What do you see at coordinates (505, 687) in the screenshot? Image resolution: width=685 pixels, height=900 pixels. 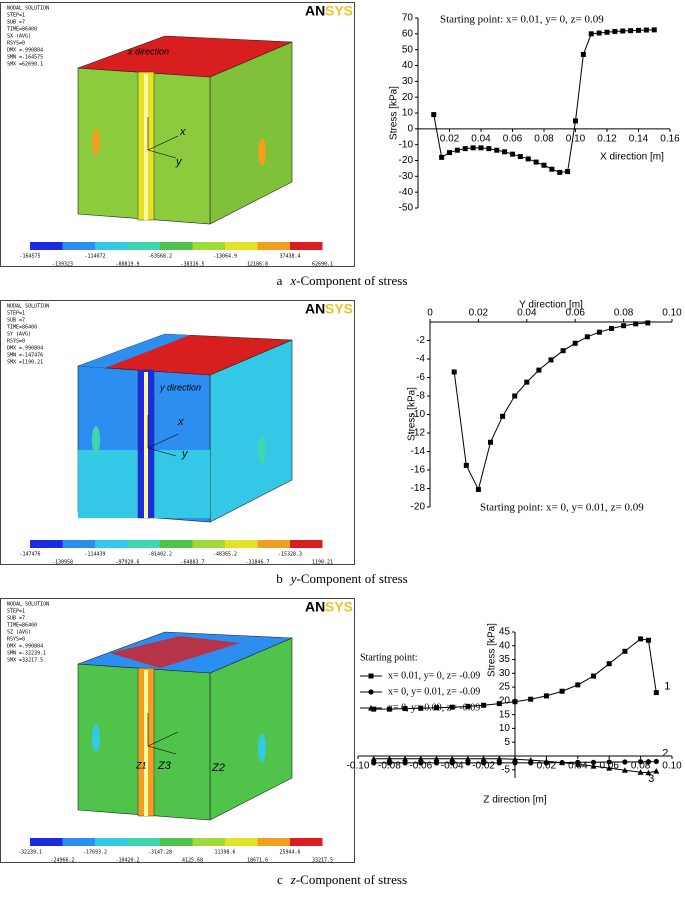 I see `y-tick-label: 25` at bounding box center [505, 687].